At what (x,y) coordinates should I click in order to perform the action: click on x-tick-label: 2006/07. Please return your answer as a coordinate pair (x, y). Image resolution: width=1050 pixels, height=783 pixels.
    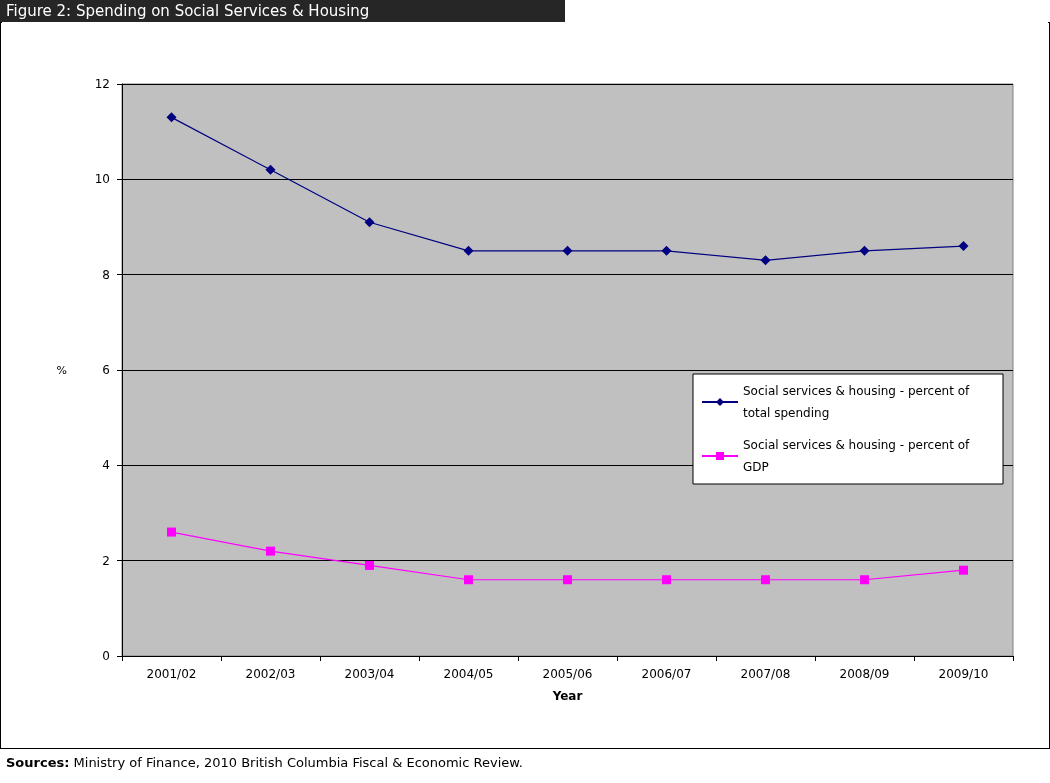
    Looking at the image, I should click on (666, 674).